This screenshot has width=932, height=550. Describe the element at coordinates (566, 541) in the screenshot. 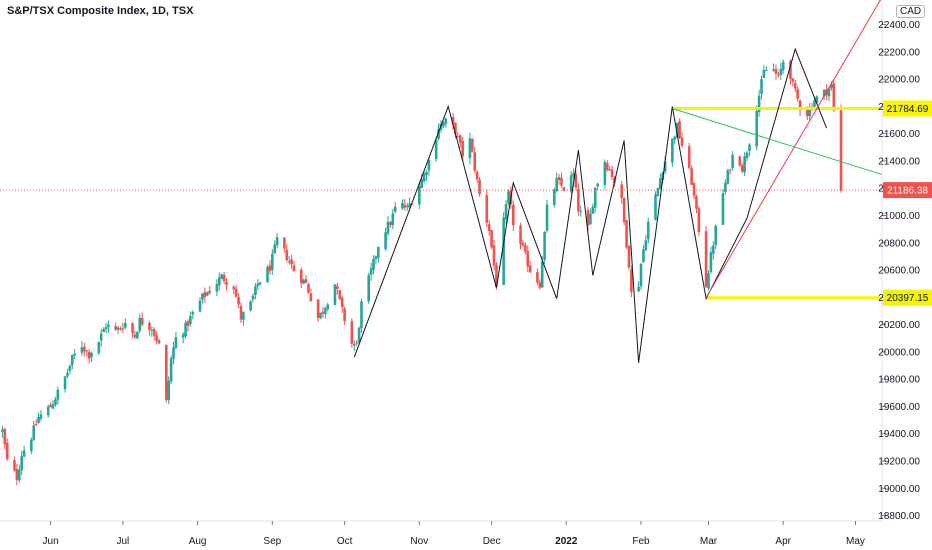

I see `x-tick-label: 2022` at that location.